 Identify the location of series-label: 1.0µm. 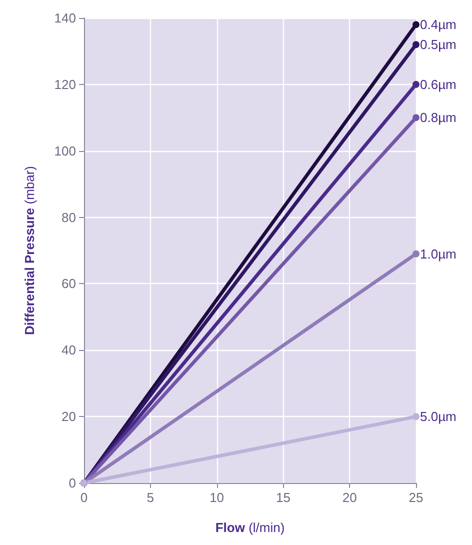
(438, 254).